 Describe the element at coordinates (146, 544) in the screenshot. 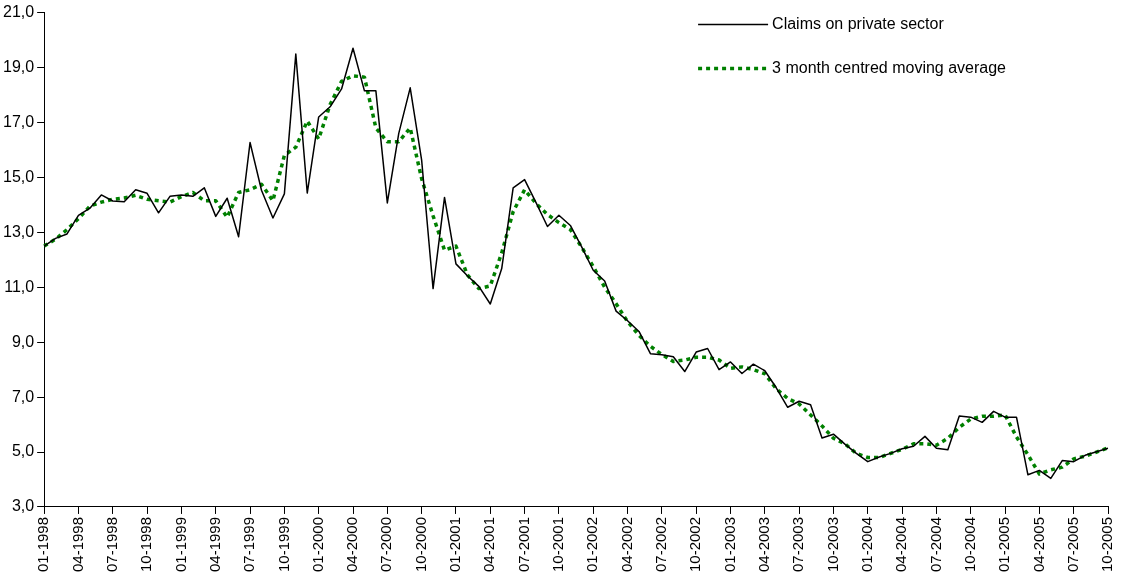

I see `x-tick-label: 10-1998` at that location.